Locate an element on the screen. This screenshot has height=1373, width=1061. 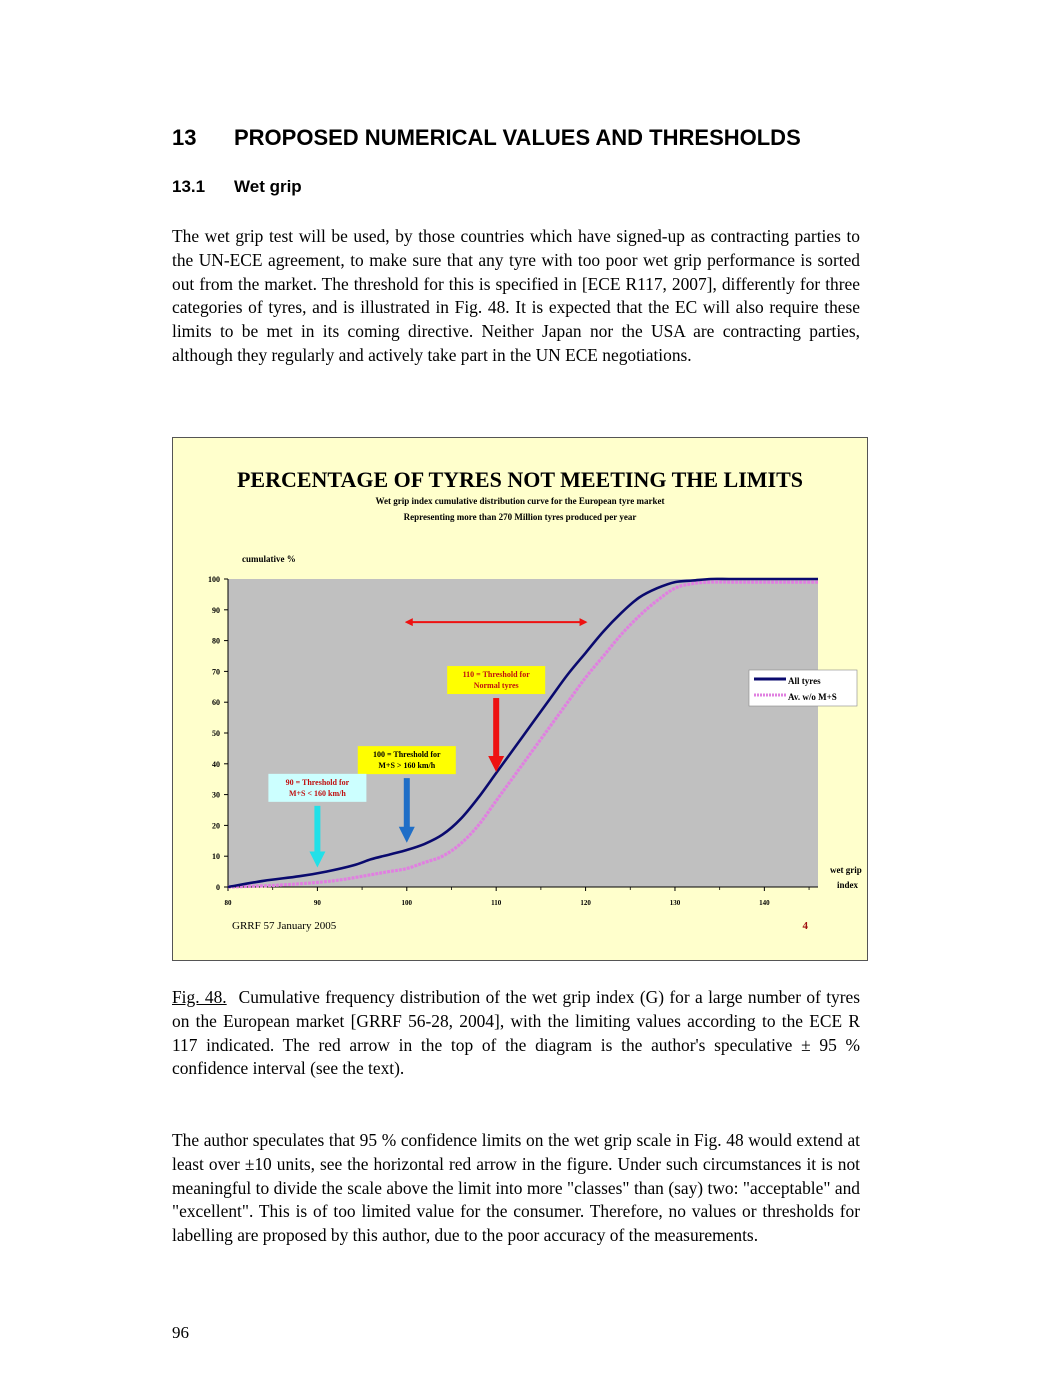
legend-label-av: Av. w/o M+S is located at coordinates (812, 697).